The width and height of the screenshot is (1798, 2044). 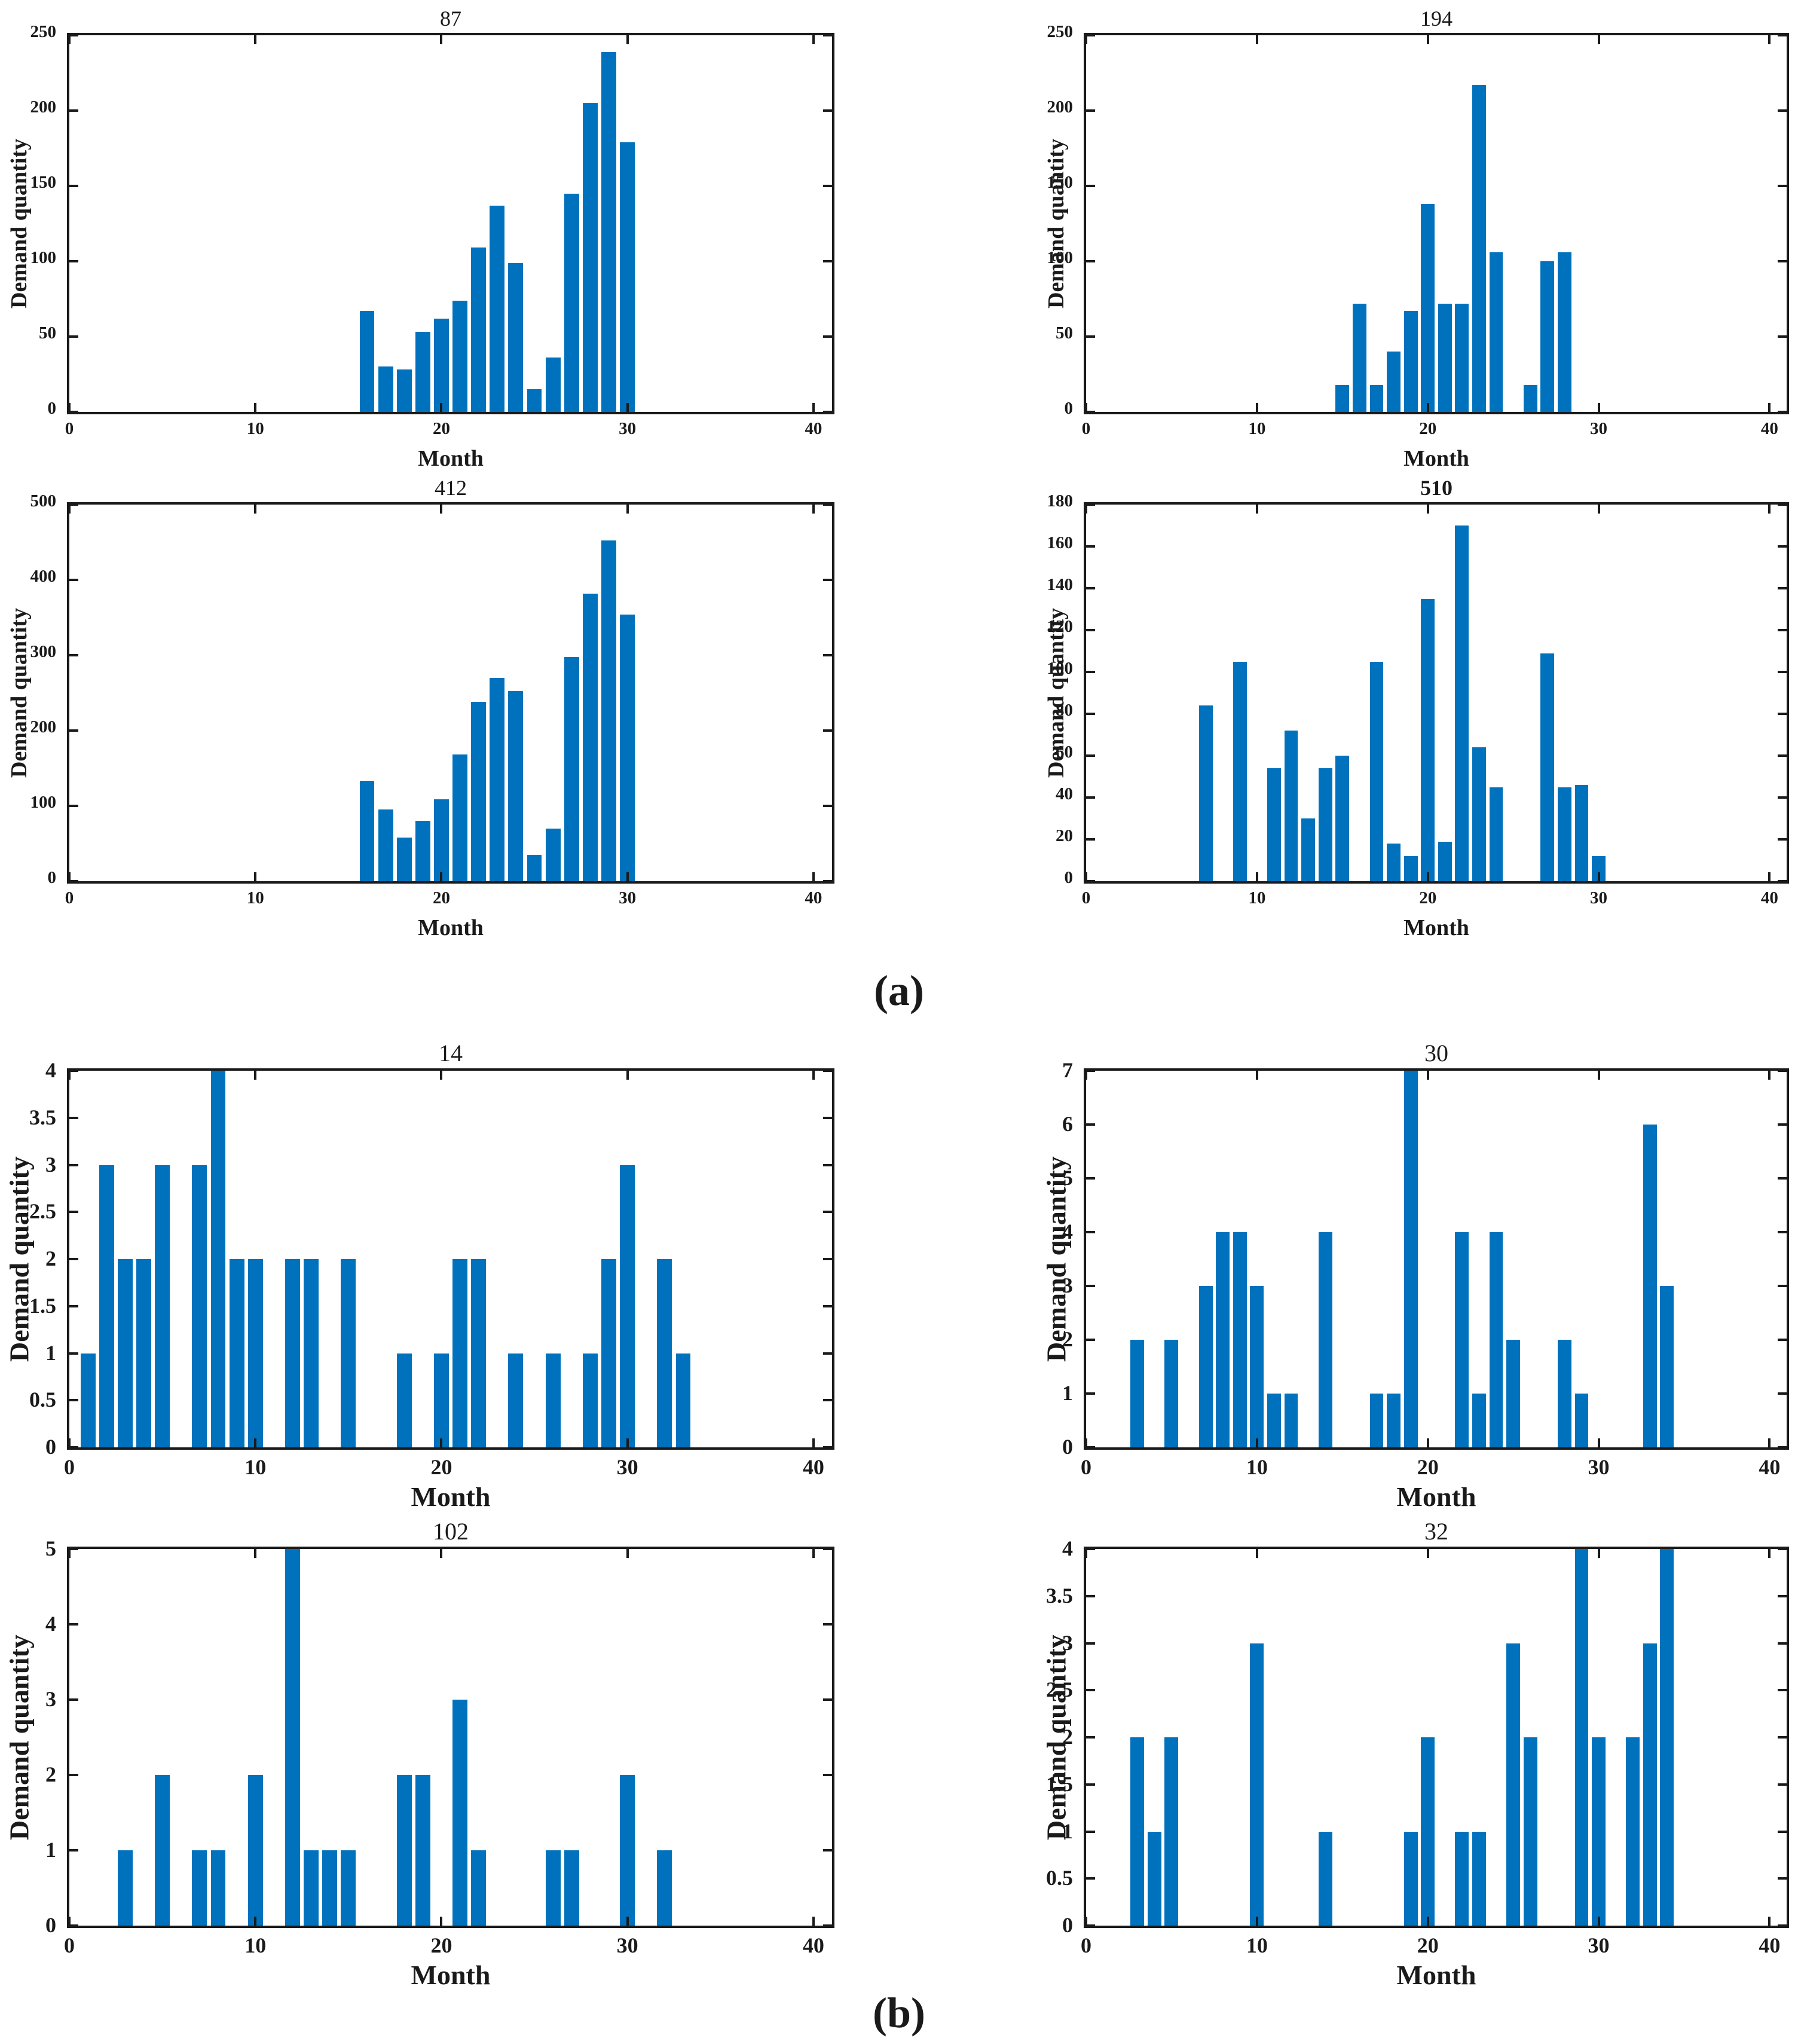 What do you see at coordinates (1068, 1831) in the screenshot?
I see `y-tick-label: 1` at bounding box center [1068, 1831].